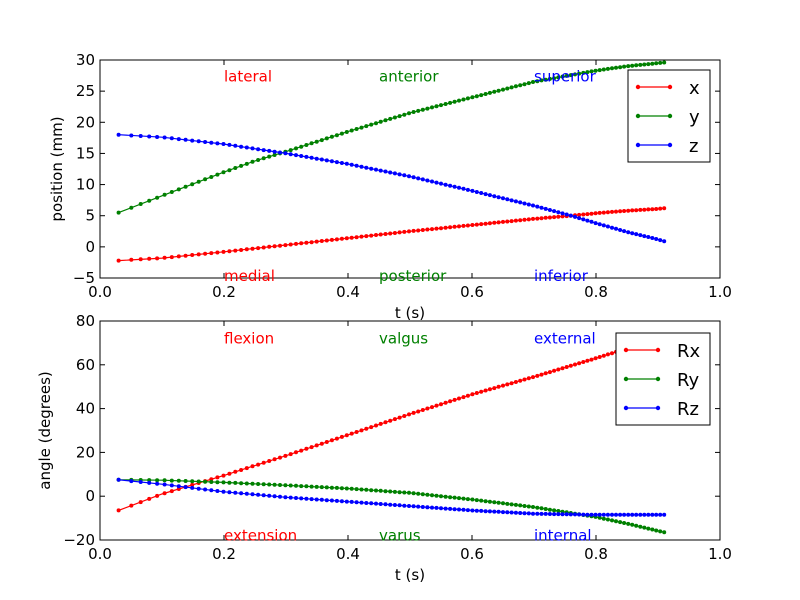 The image size is (800, 600). Describe the element at coordinates (348, 292) in the screenshot. I see `x-tick-label: 0.4` at that location.